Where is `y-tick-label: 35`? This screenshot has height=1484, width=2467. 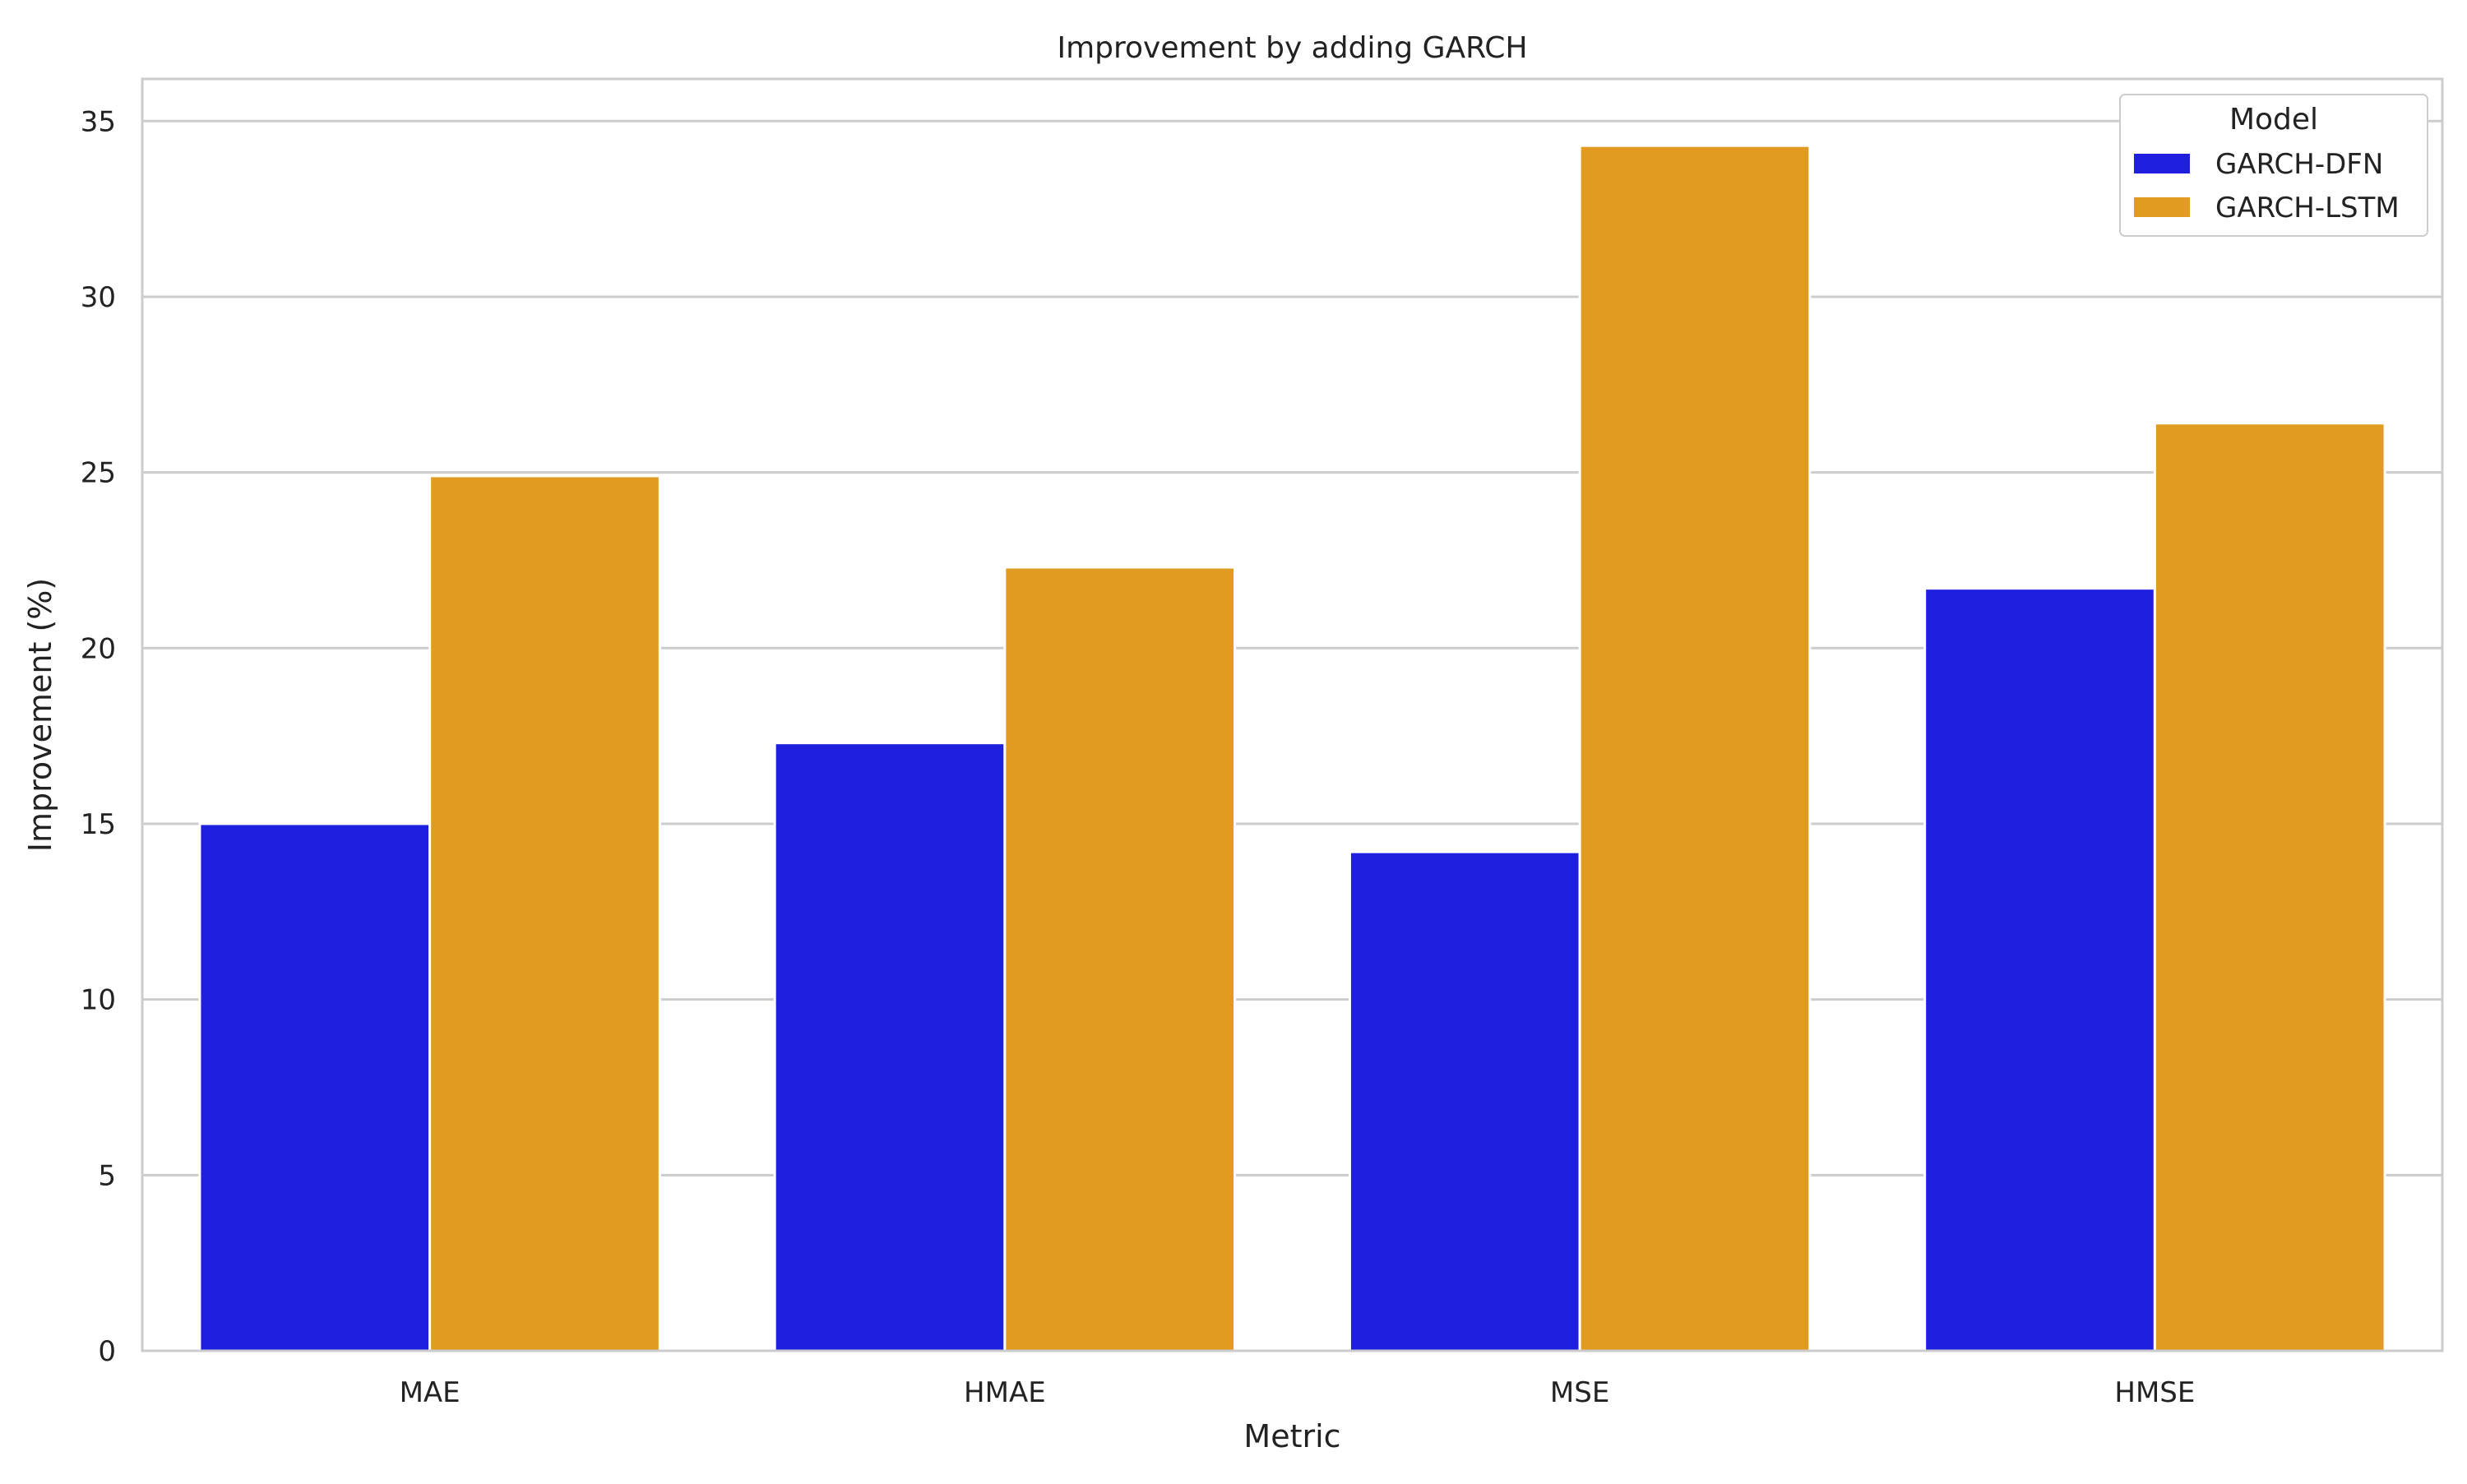
y-tick-label: 35 is located at coordinates (98, 122).